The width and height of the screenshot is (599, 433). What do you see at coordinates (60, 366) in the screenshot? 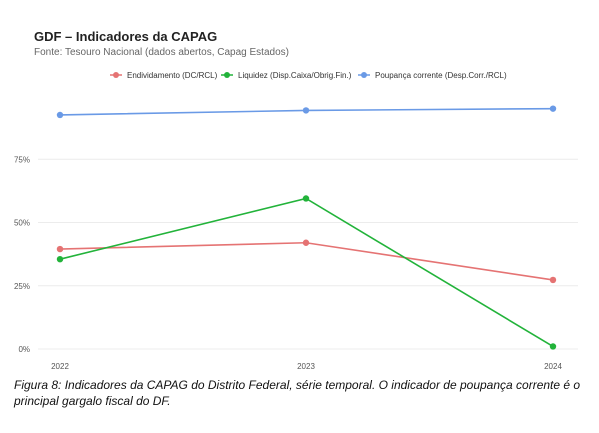
I see `x-tick-label: 2022` at bounding box center [60, 366].